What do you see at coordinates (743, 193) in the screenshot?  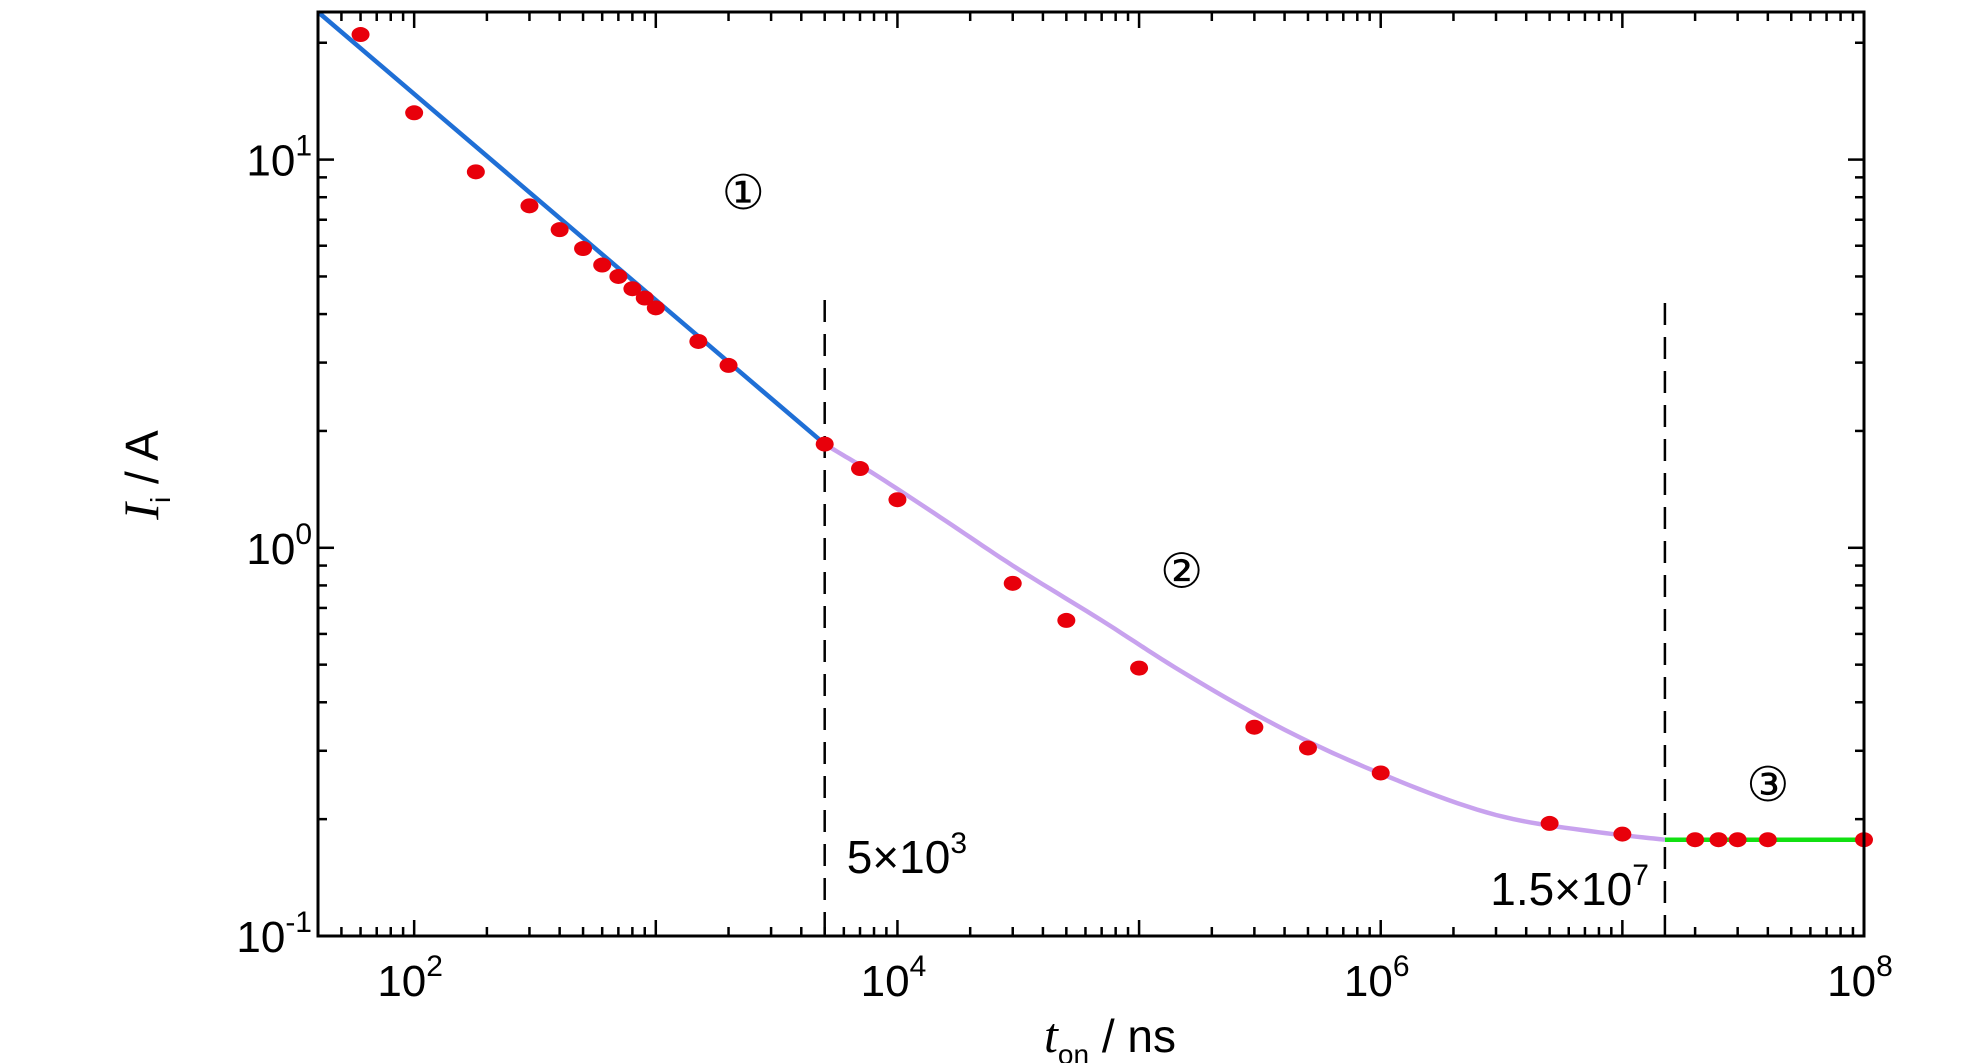 I see `region-label-1: ①` at bounding box center [743, 193].